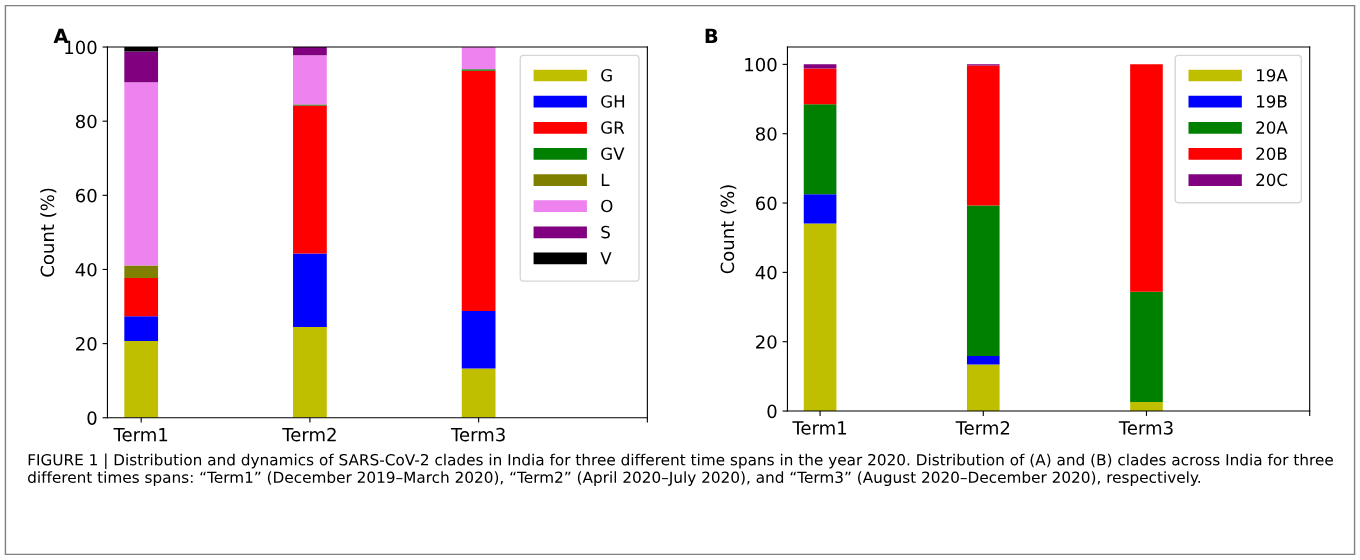  Describe the element at coordinates (613, 127) in the screenshot. I see `legend-label: GR` at that location.